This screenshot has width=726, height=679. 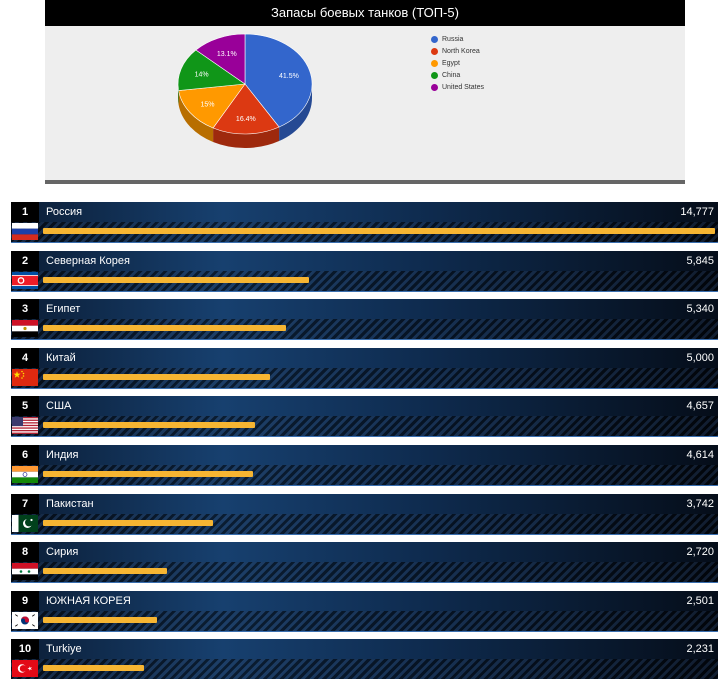 What do you see at coordinates (364, 454) in the screenshot?
I see `row-header: 6 Индия 4,614` at bounding box center [364, 454].